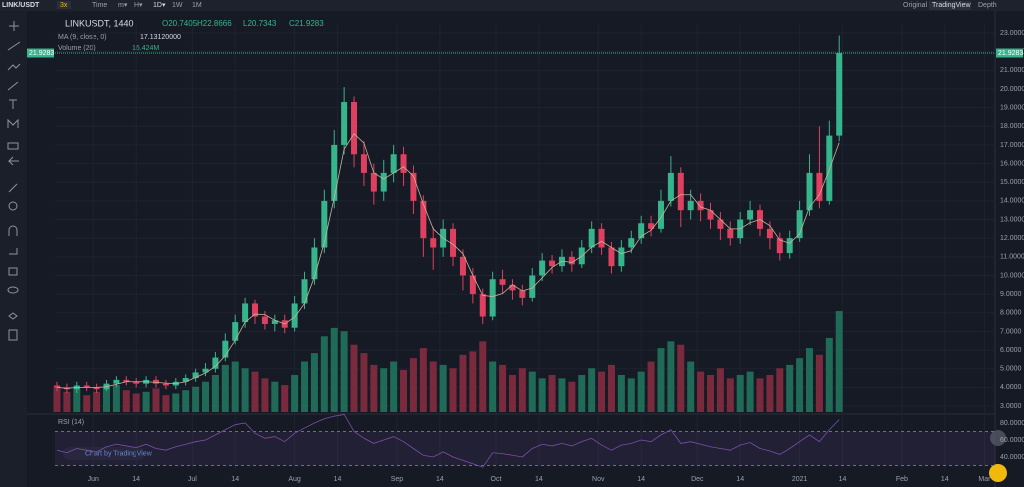 Image resolution: width=1024 pixels, height=487 pixels. Describe the element at coordinates (192, 479) in the screenshot. I see `x-tick-label: Jul` at that location.